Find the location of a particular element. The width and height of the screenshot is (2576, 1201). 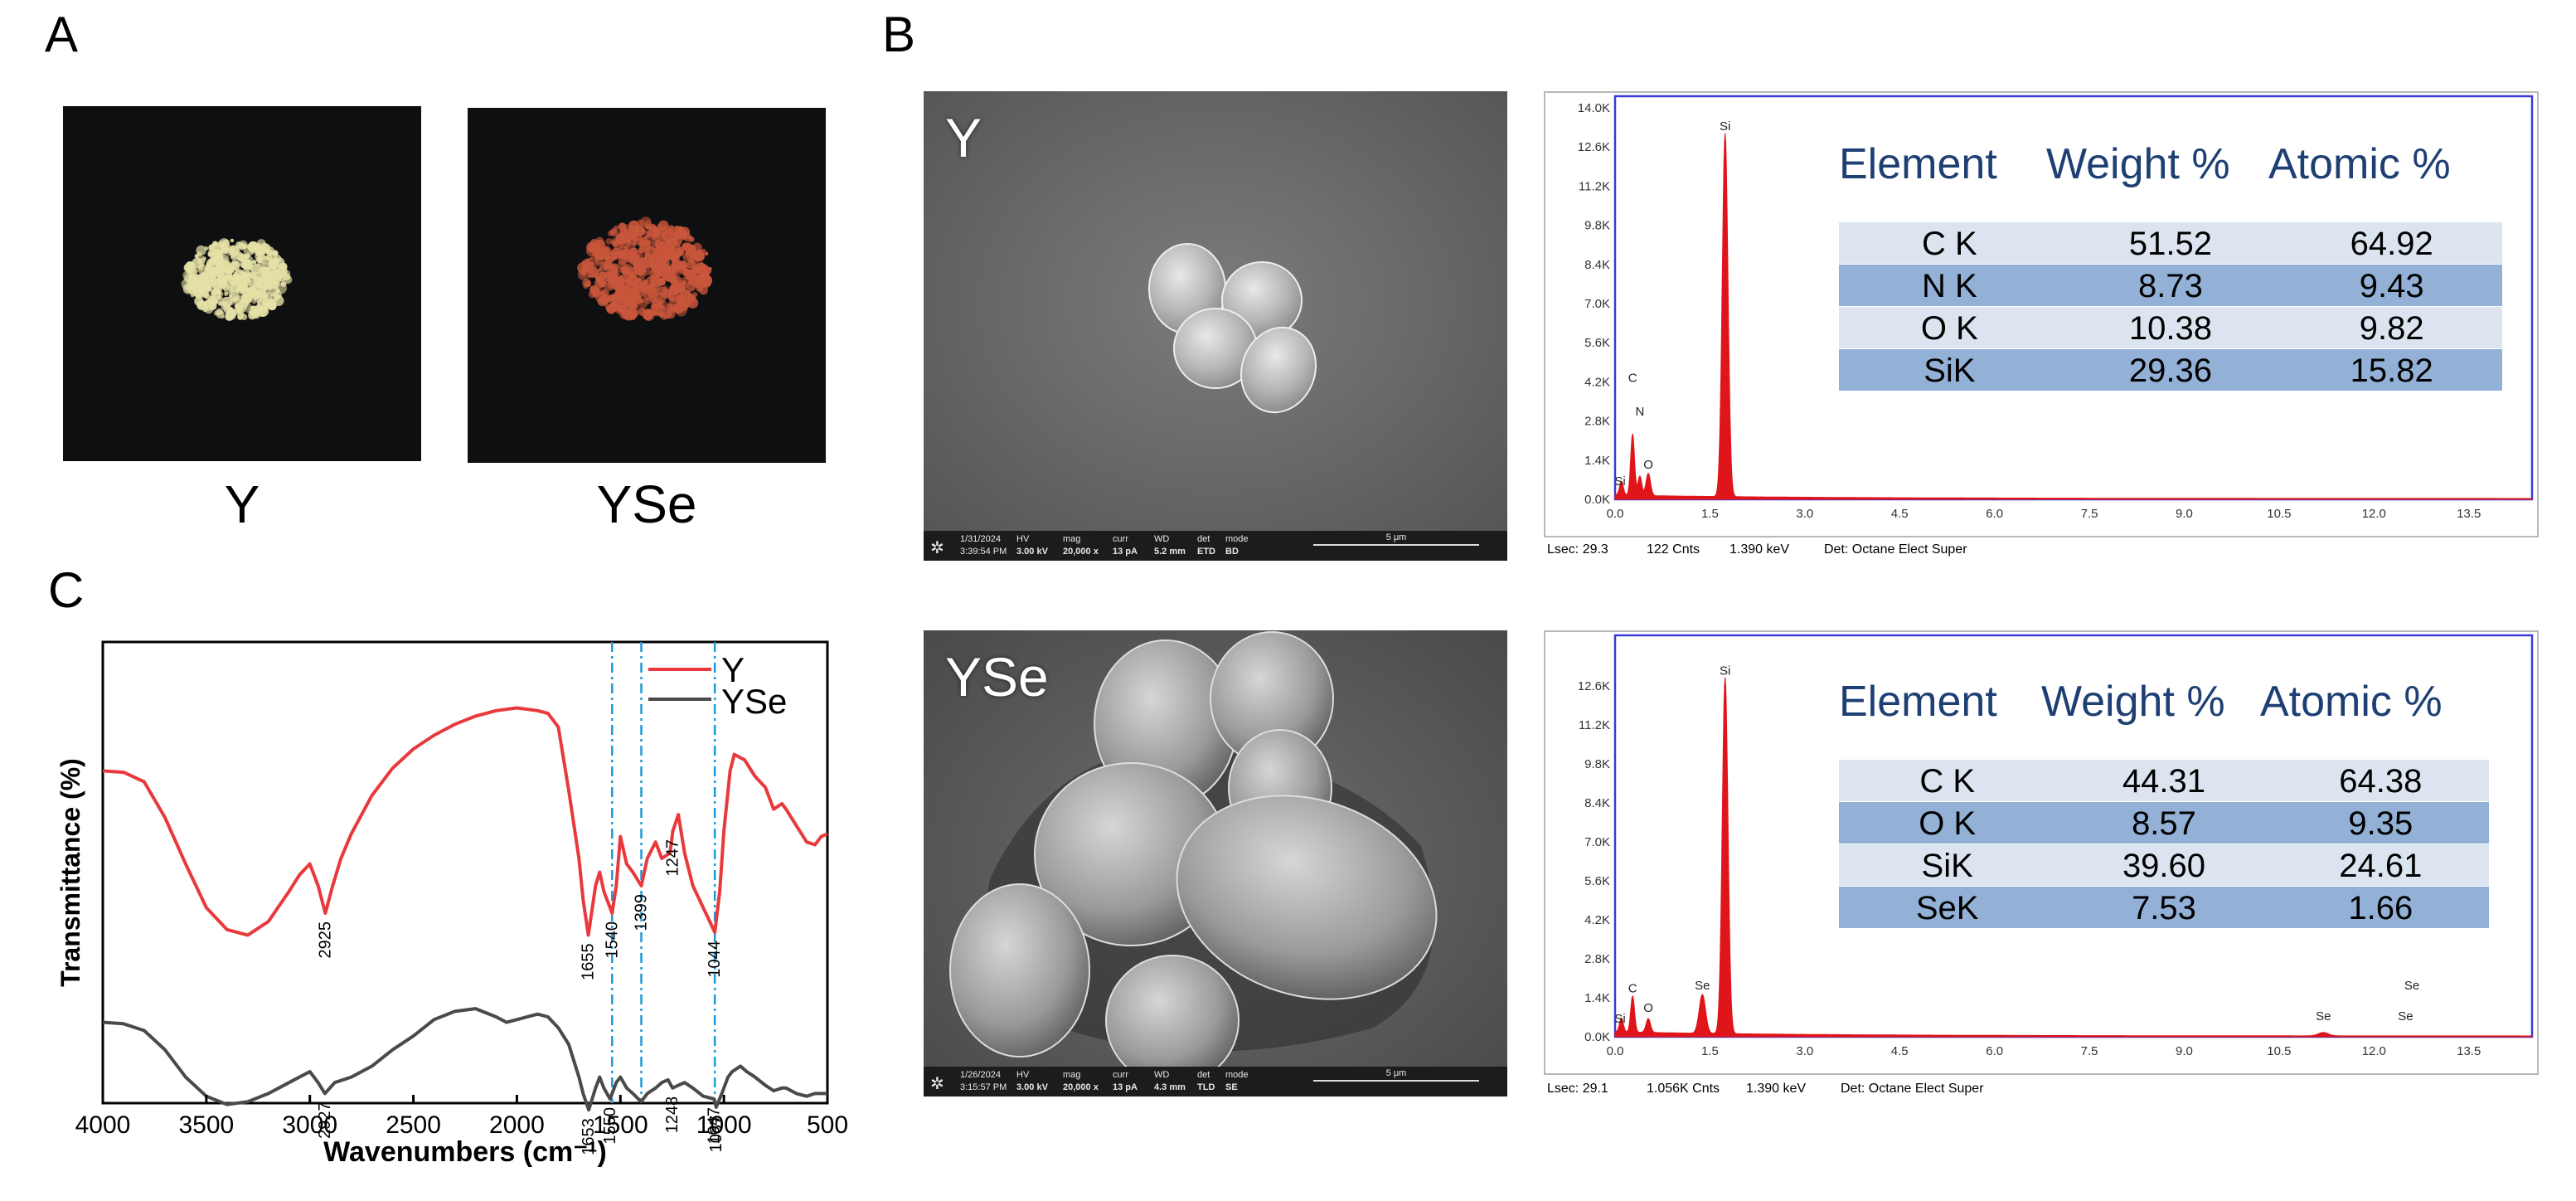

x-tick-label: 1500 is located at coordinates (620, 1125).